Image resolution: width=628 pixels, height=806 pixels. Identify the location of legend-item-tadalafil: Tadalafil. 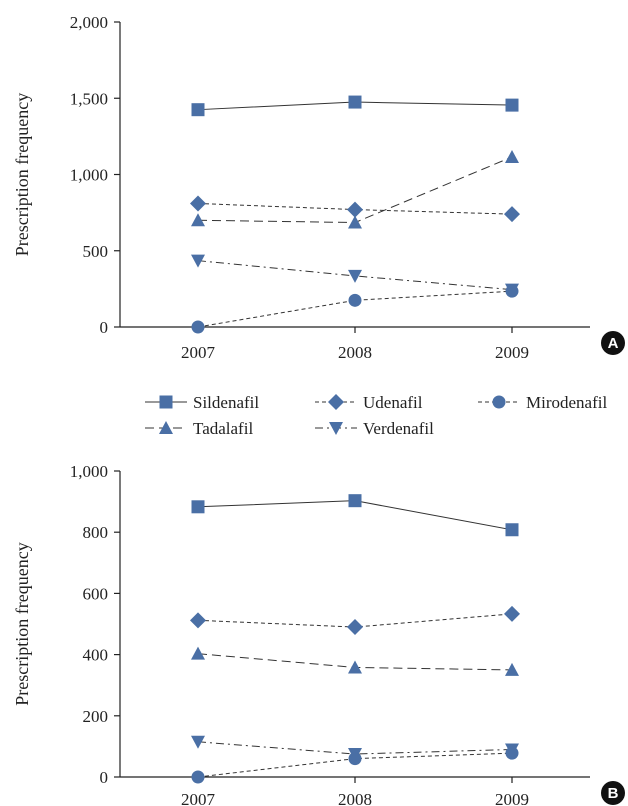
(199, 428).